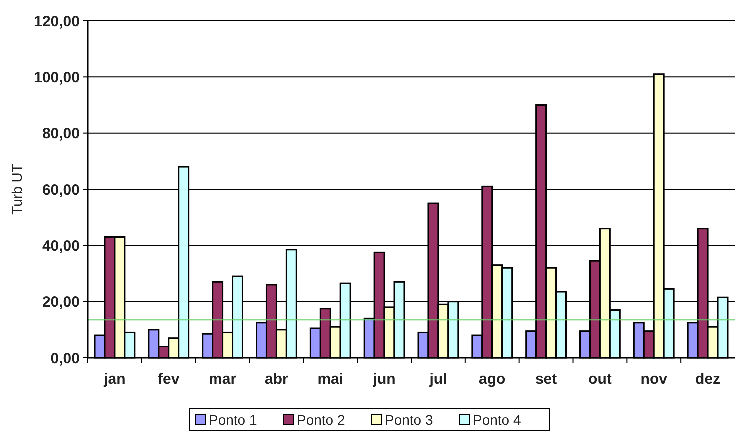 Image resolution: width=740 pixels, height=445 pixels. Describe the element at coordinates (321, 420) in the screenshot. I see `legend-label: Ponto 2` at that location.